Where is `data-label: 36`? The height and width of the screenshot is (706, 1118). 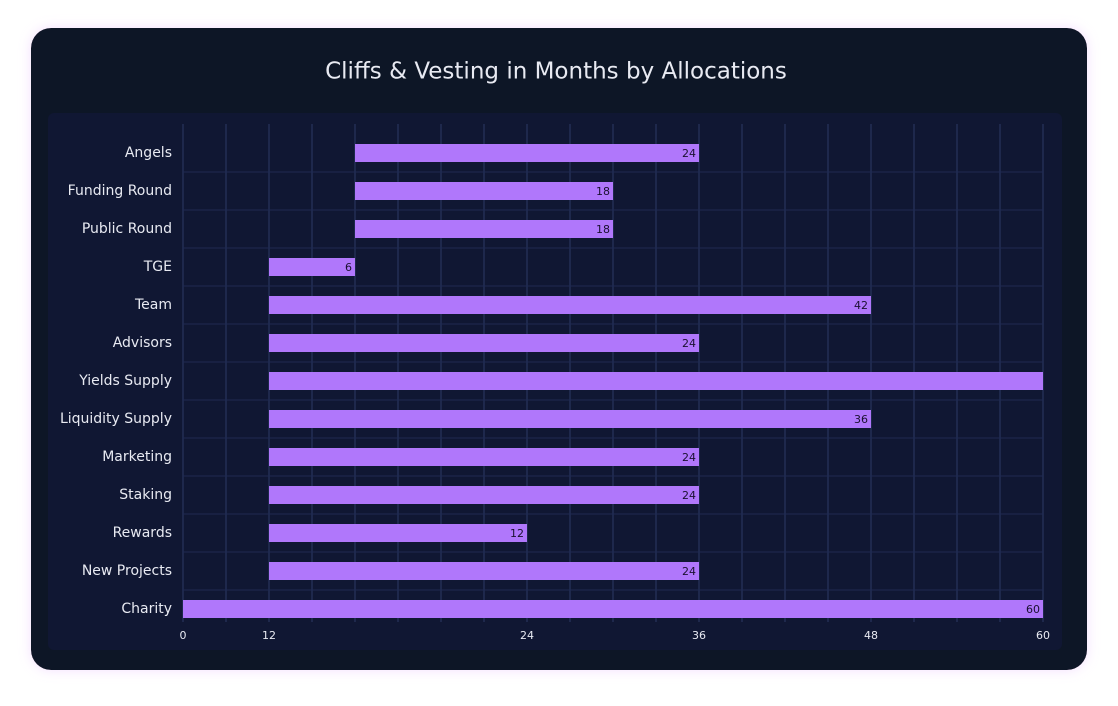
data-label: 36 is located at coordinates (861, 419).